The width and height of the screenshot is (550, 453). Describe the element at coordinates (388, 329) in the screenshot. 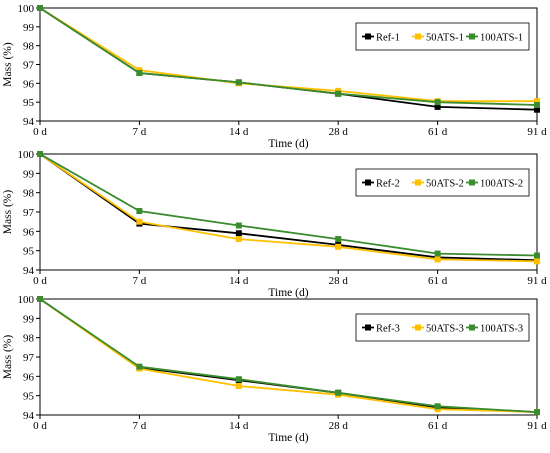

I see `legend-label: Ref-3` at that location.